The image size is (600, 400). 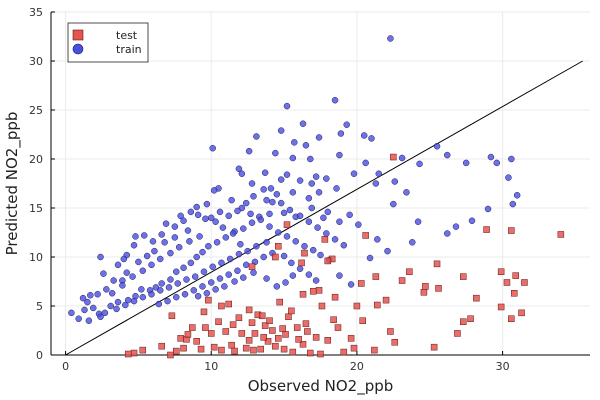 I want to click on legend-train-marker, so click(x=78, y=49).